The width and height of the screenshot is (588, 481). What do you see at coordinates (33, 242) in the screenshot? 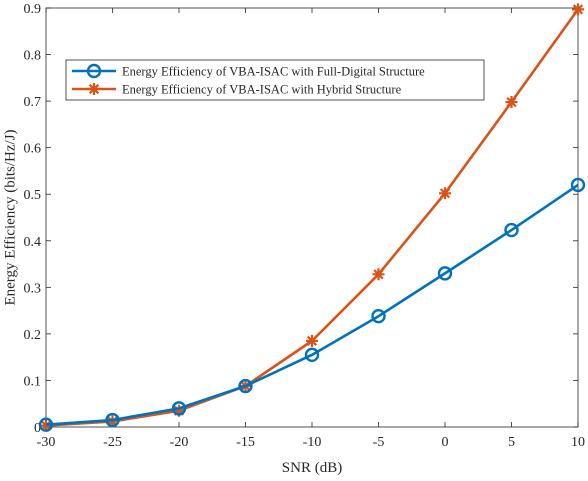
I see `y-tick-label: 0.4` at bounding box center [33, 242].